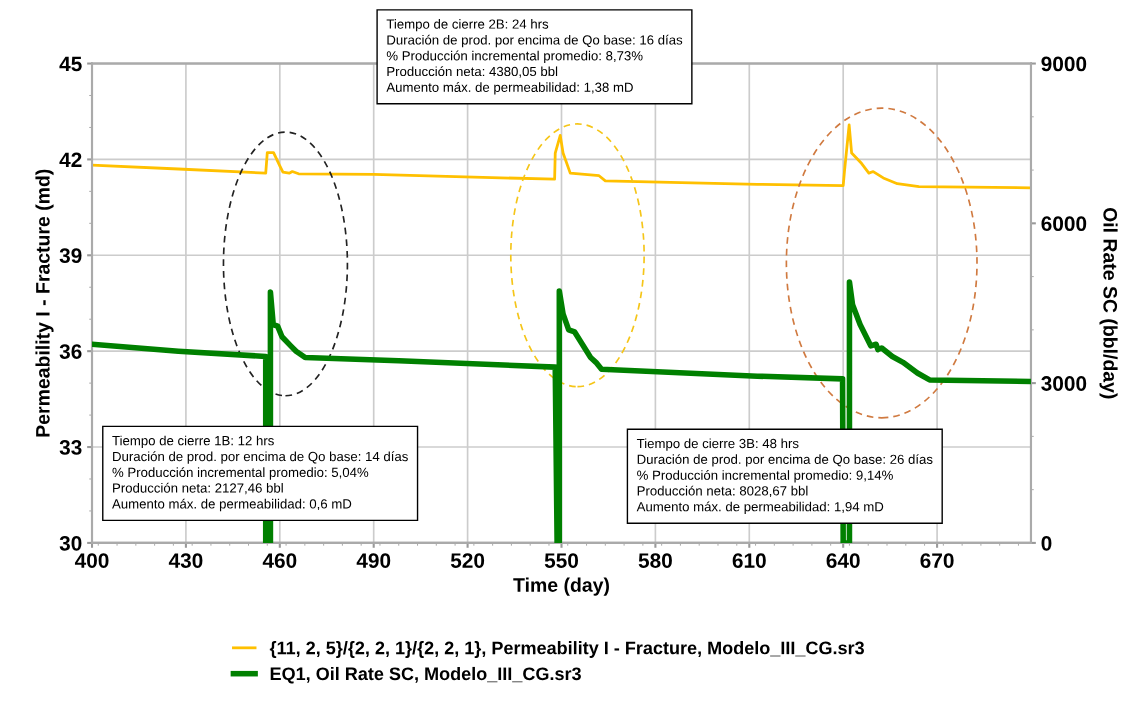  I want to click on y-tick-label: 45, so click(70, 64).